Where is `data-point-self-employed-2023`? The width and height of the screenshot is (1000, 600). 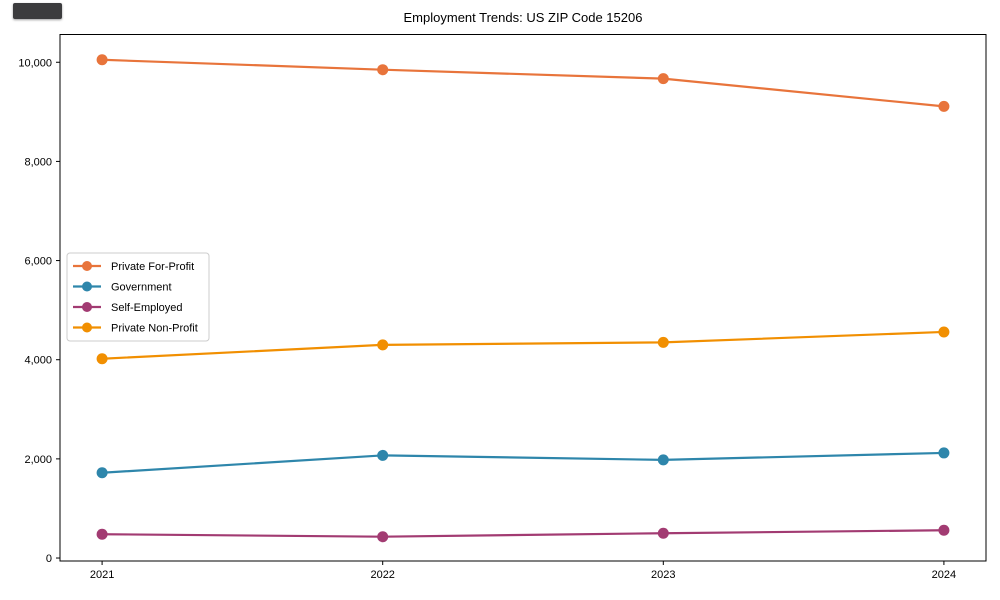 data-point-self-employed-2023 is located at coordinates (663, 533).